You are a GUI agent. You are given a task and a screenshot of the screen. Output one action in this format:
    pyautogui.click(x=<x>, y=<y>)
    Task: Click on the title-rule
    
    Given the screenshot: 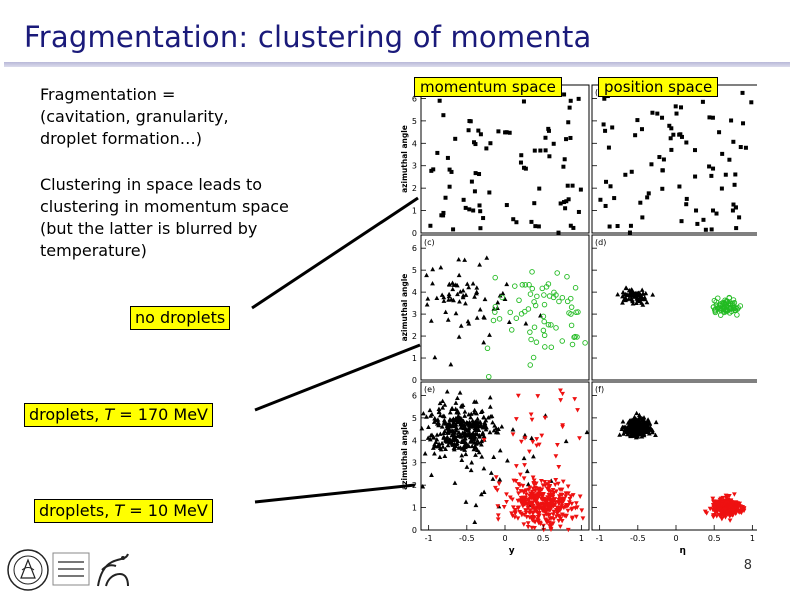 What is the action you would take?
    pyautogui.click(x=397, y=64)
    